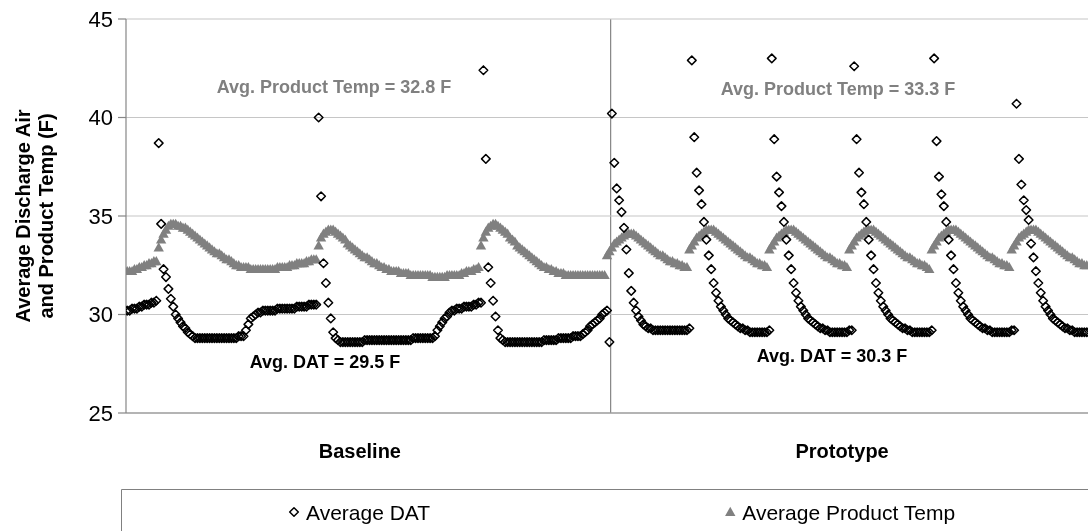 The height and width of the screenshot is (531, 1088). What do you see at coordinates (334, 87) in the screenshot?
I see `annotation: Avg. Product Temp = 32.8 F` at bounding box center [334, 87].